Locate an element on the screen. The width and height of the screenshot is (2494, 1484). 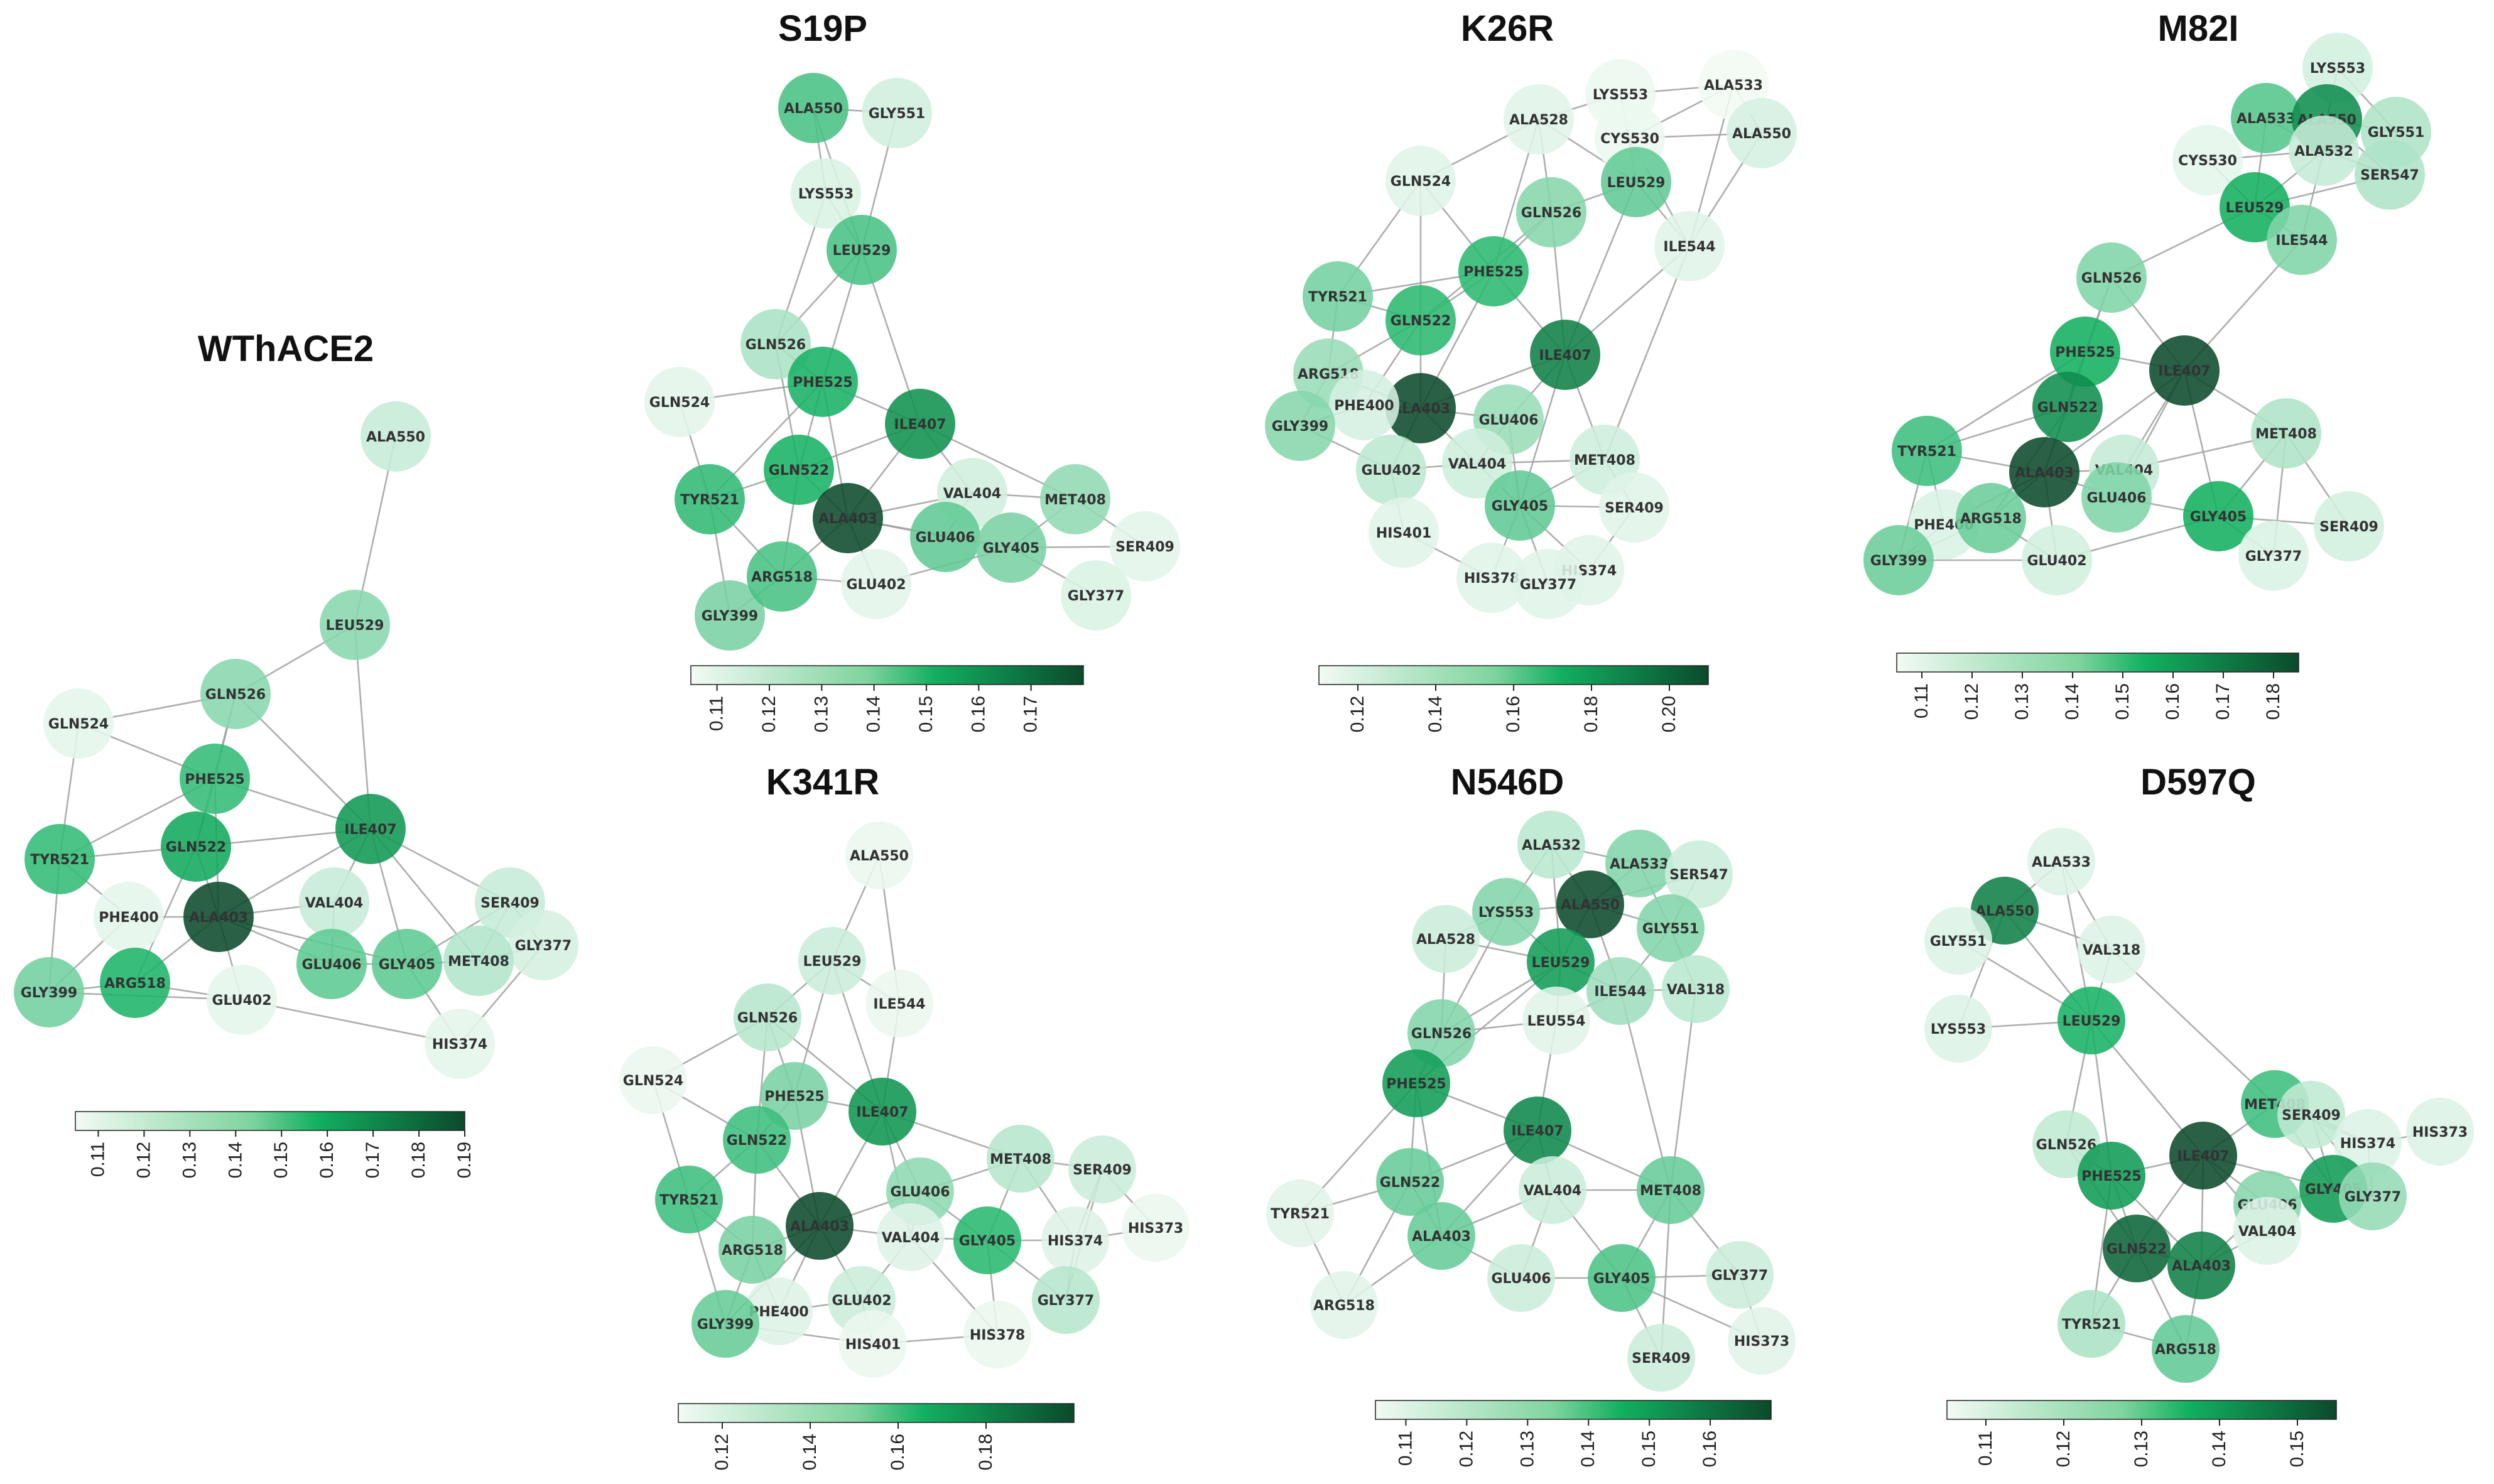
node-label: ALA550 is located at coordinates (1761, 134).